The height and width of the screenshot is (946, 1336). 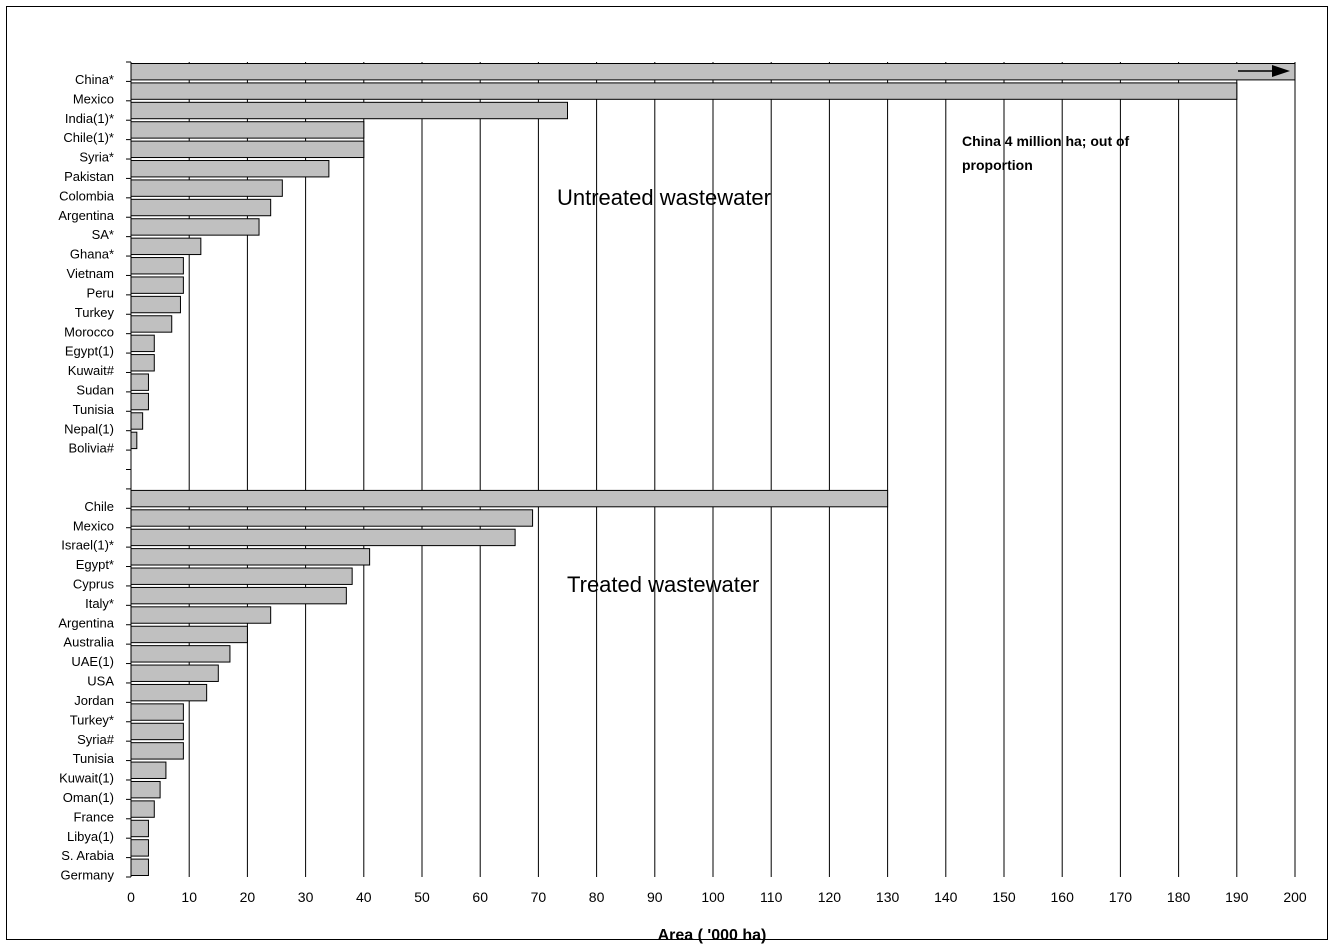 What do you see at coordinates (997, 165) in the screenshot?
I see `annotation-line-2: proportion` at bounding box center [997, 165].